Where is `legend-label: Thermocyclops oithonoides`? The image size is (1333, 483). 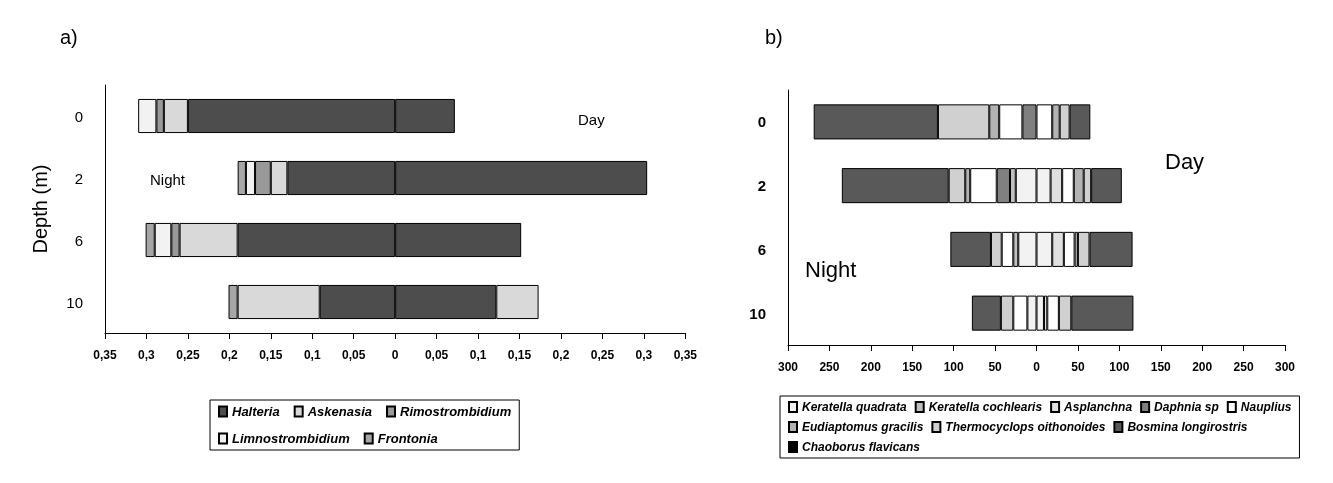
legend-label: Thermocyclops oithonoides is located at coordinates (1025, 427).